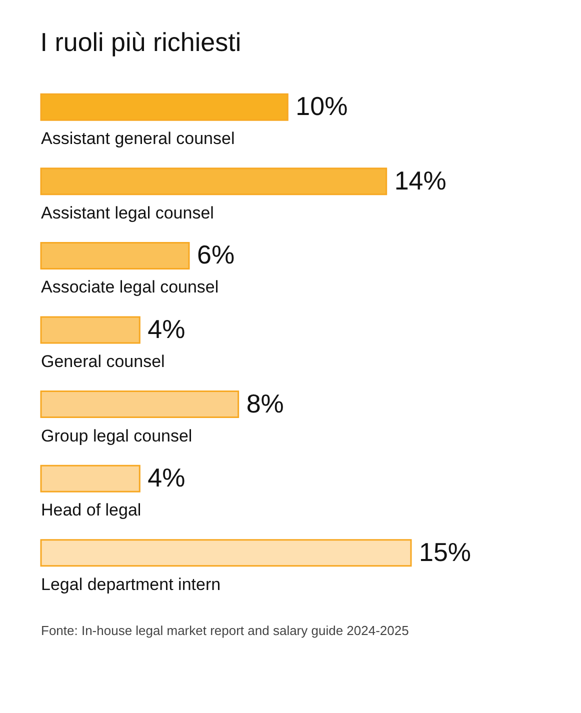 The width and height of the screenshot is (581, 713). Describe the element at coordinates (445, 551) in the screenshot. I see `data-label: 15%` at that location.